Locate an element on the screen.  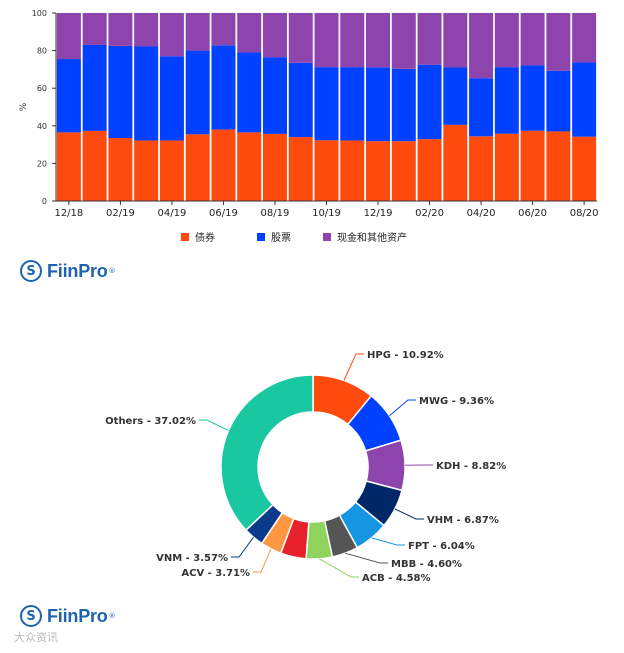
slice-label: Others - 37.02% is located at coordinates (150, 421).